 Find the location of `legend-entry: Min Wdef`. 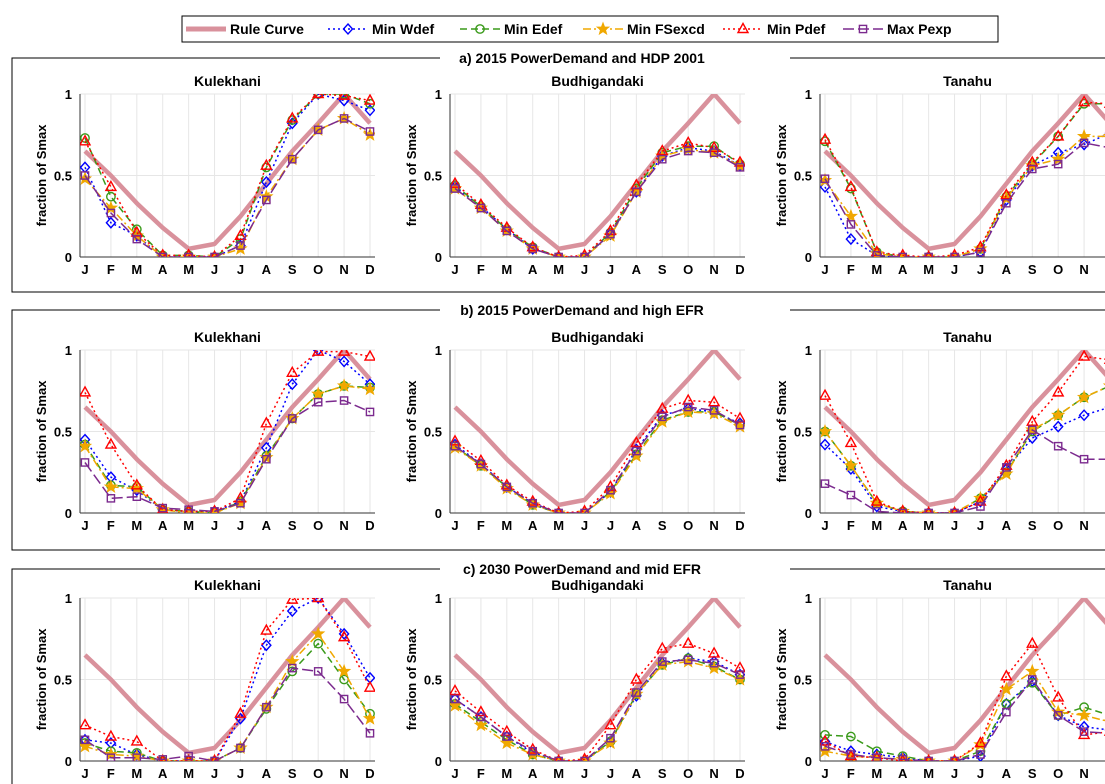

legend-entry: Min Wdef is located at coordinates (381, 29).